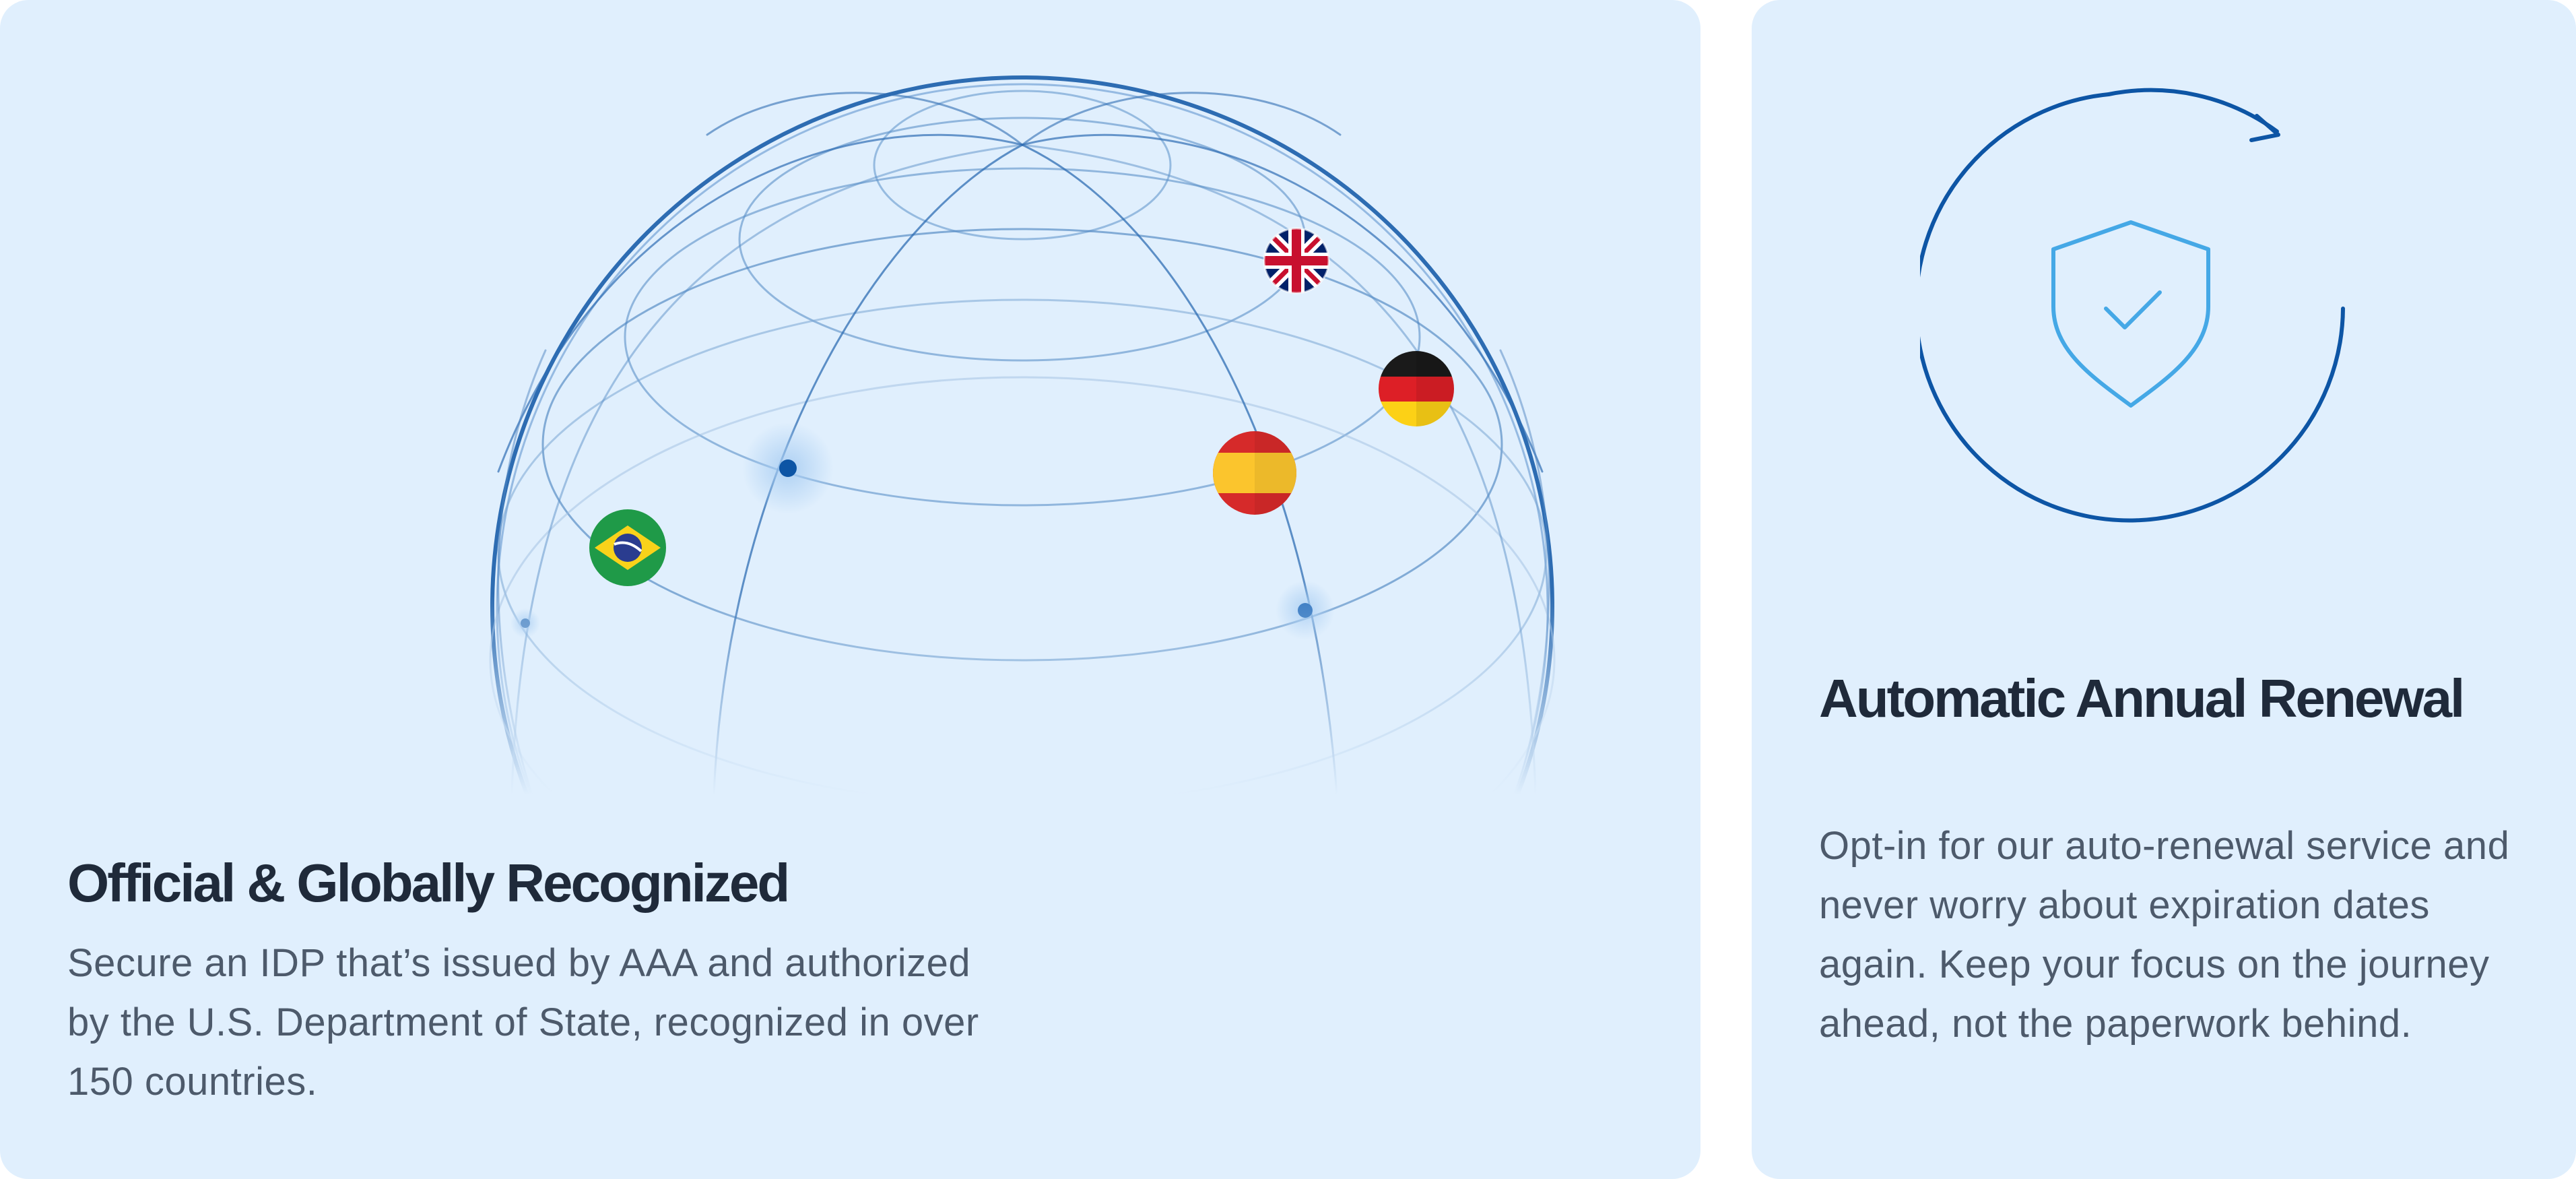 The image size is (2576, 1179). Describe the element at coordinates (627, 547) in the screenshot. I see `brazil-flag-icon` at that location.